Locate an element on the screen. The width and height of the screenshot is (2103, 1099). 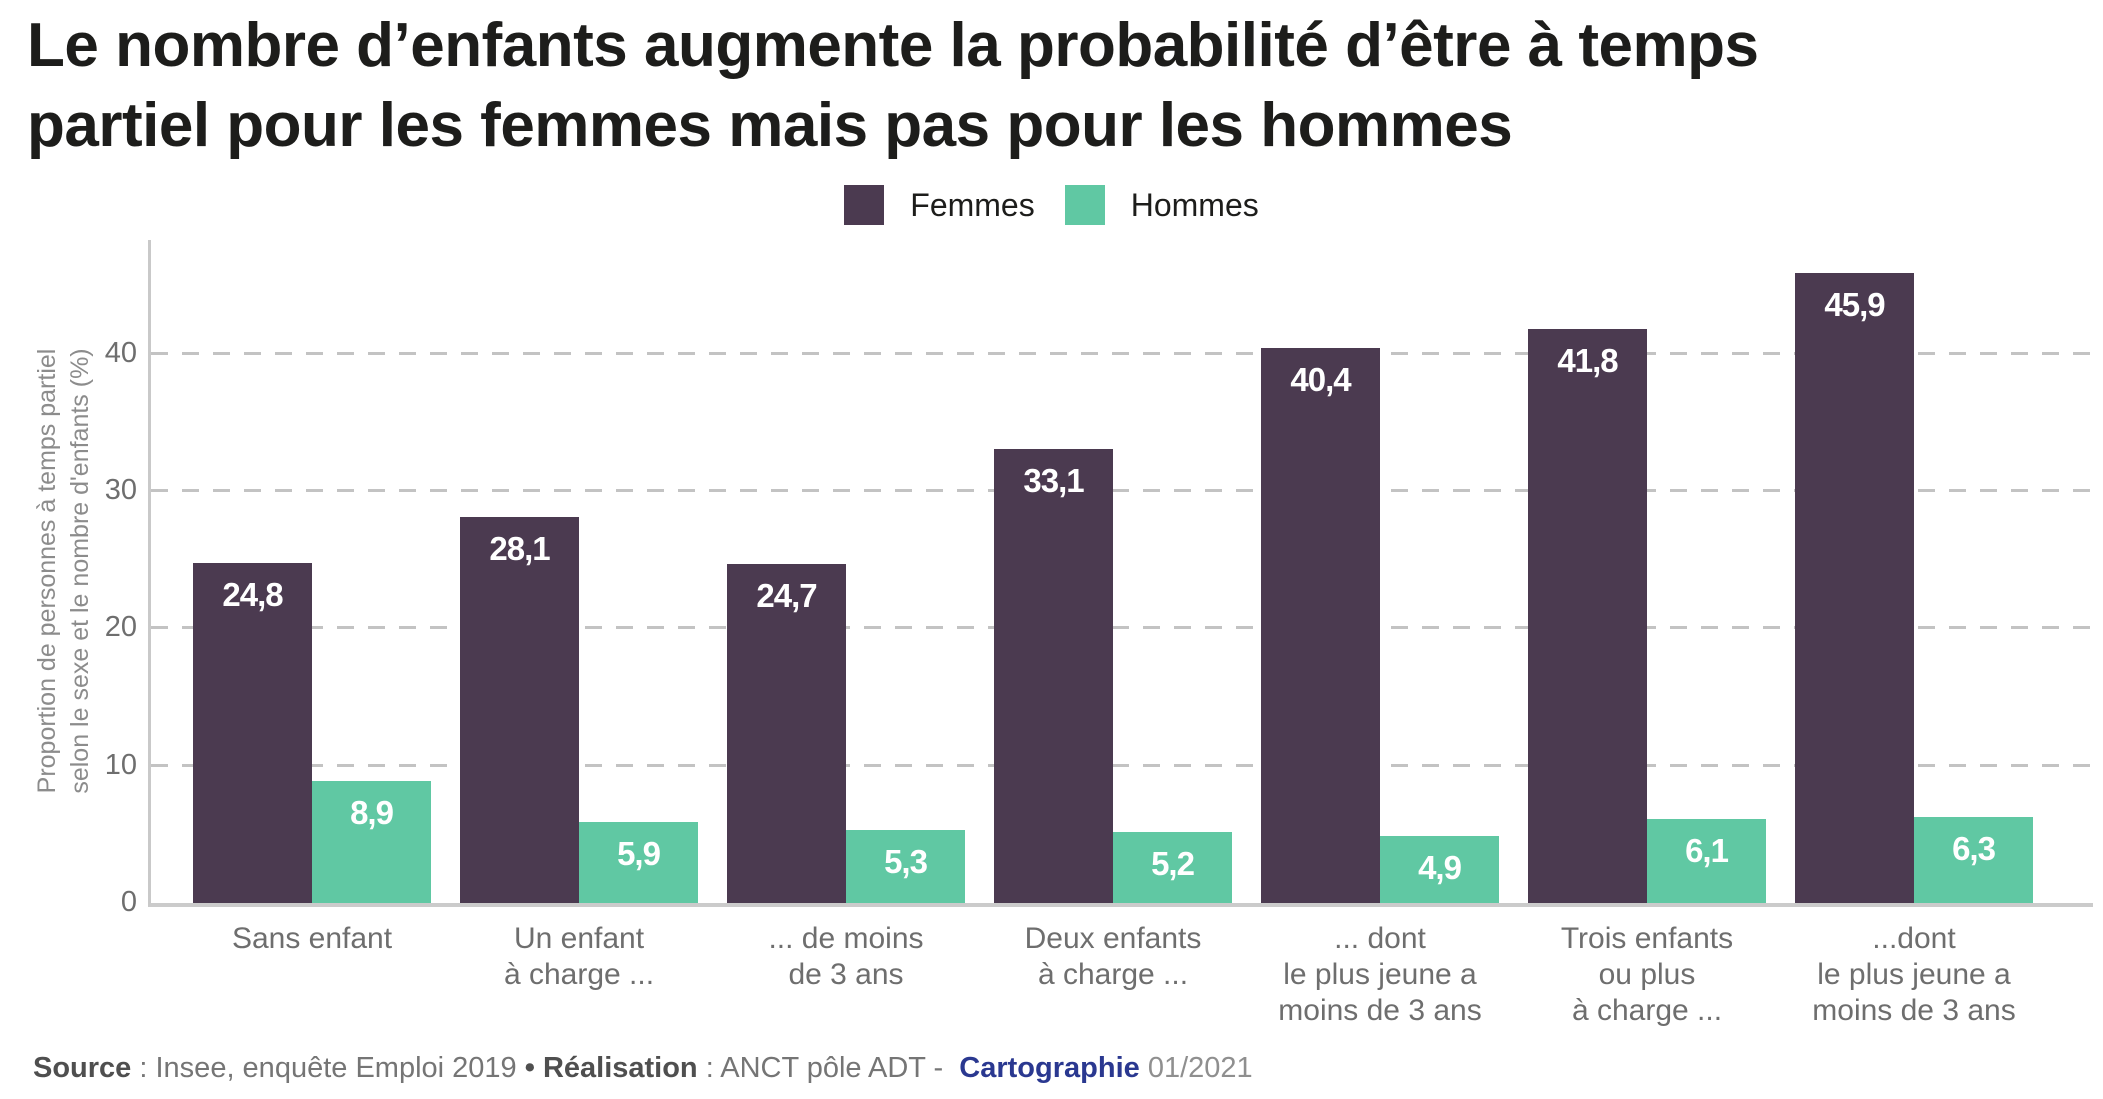
bar-value-label: 40,4 is located at coordinates (1320, 380).